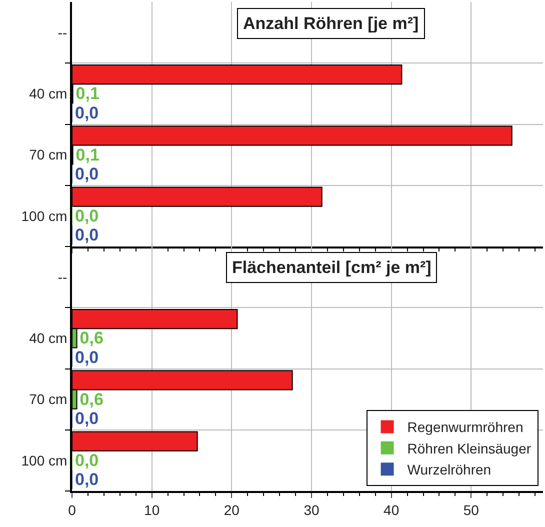 This screenshot has height=527, width=545. What do you see at coordinates (449, 470) in the screenshot?
I see `legend-label: Wurzelröhren` at bounding box center [449, 470].